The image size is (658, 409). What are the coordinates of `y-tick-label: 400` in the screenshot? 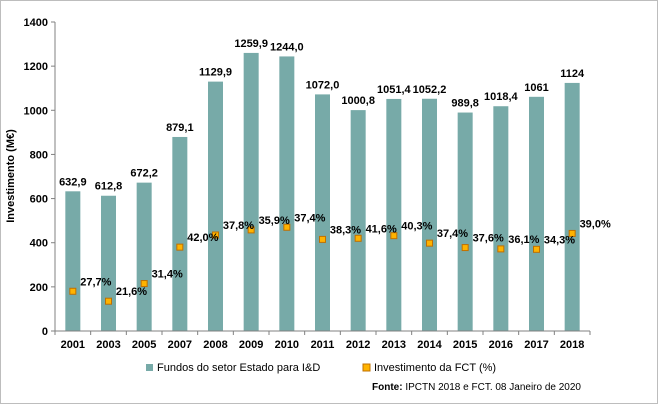 It's located at (39, 244).